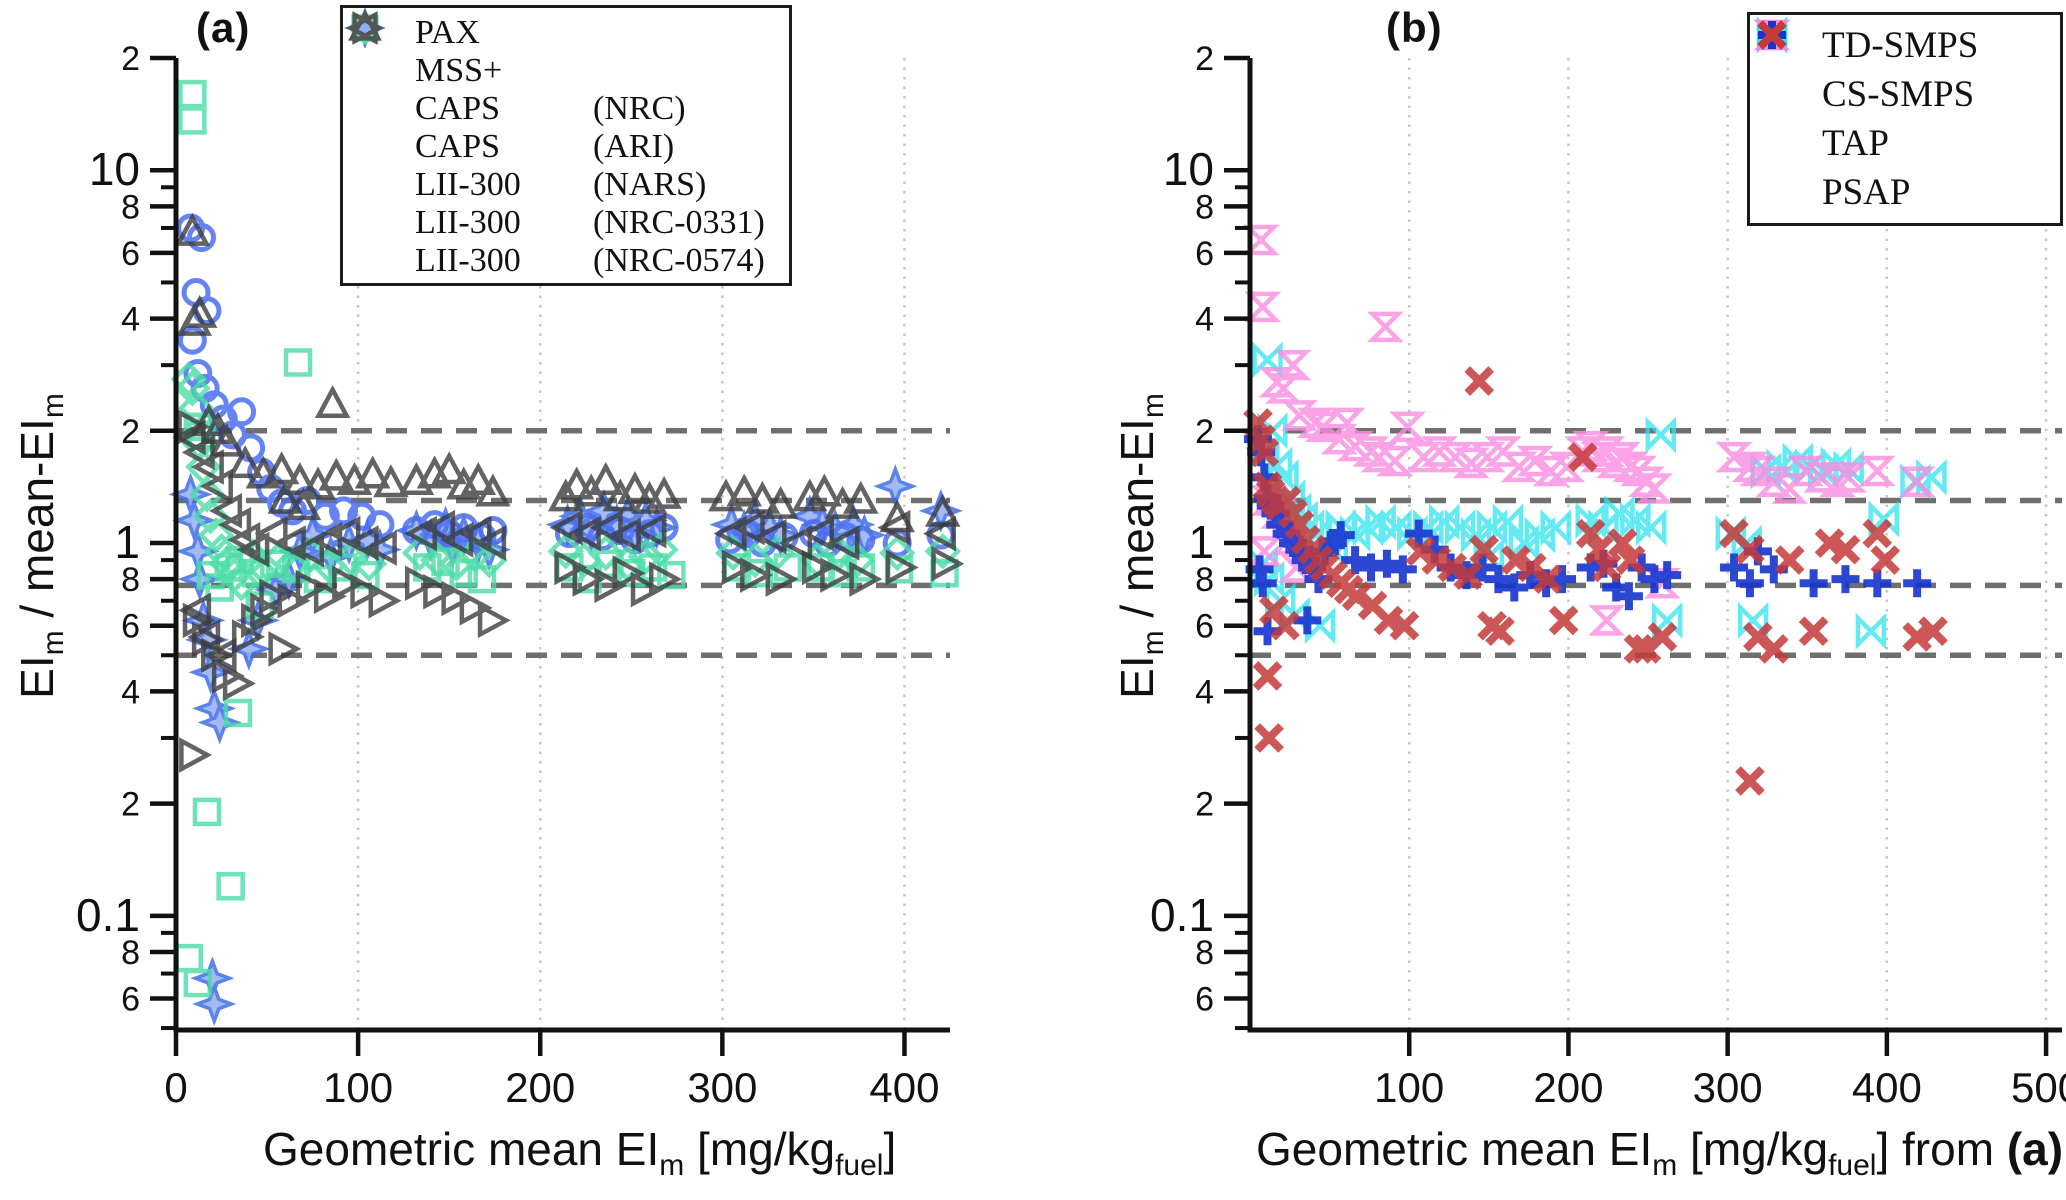 The width and height of the screenshot is (2066, 1200). Describe the element at coordinates (130, 59) in the screenshot. I see `y-tick-label: 2` at that location.